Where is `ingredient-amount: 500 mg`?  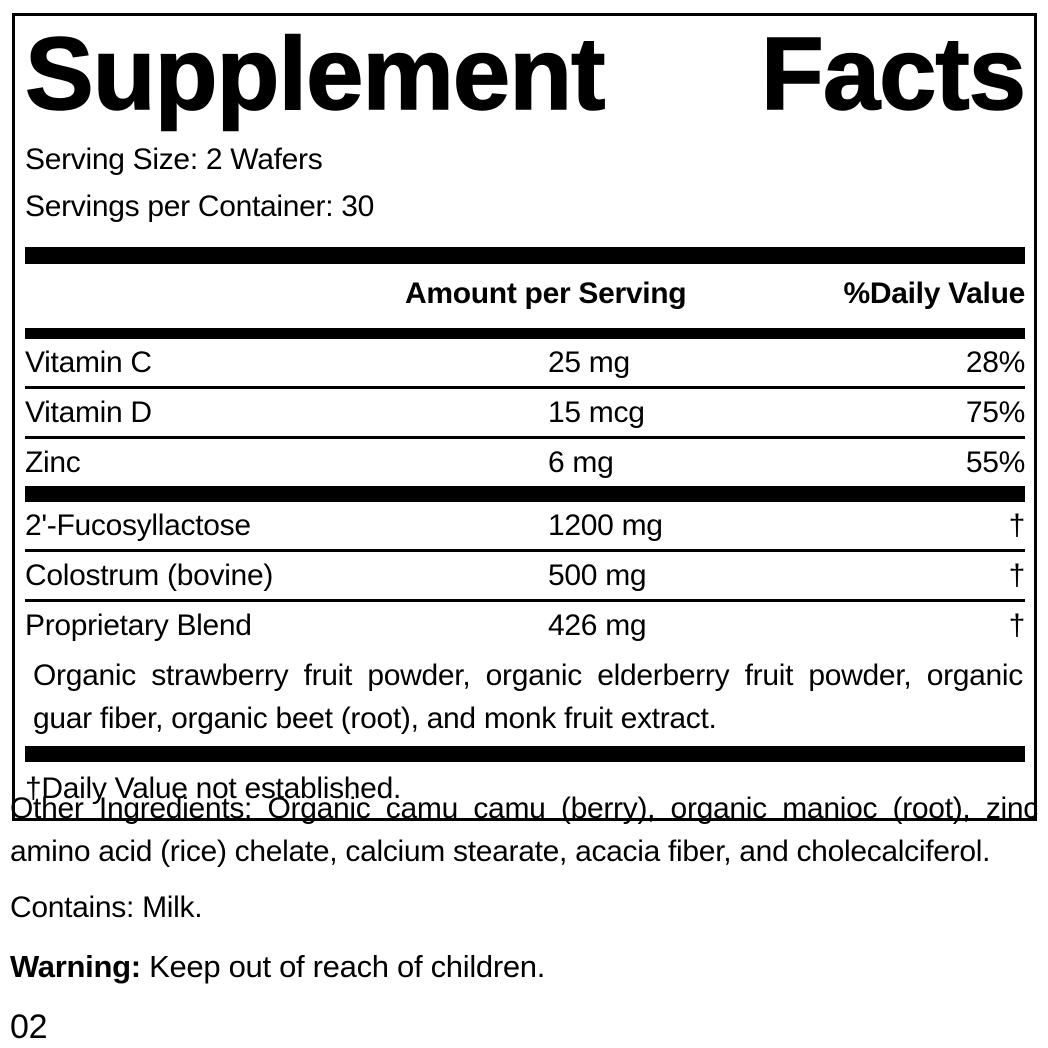
ingredient-amount: 500 mg is located at coordinates (597, 575).